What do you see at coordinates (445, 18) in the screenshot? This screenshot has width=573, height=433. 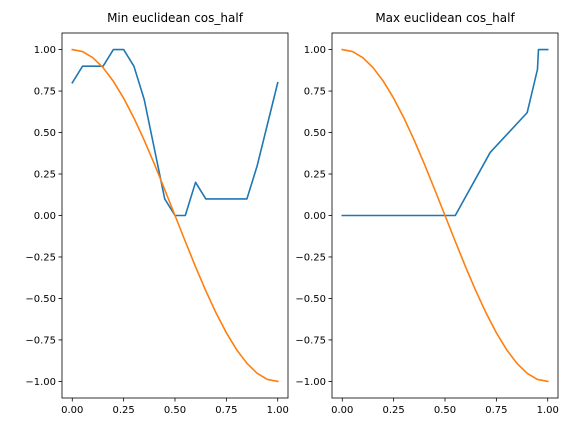 I see `chart-title: Max euclidean cos_half` at bounding box center [445, 18].